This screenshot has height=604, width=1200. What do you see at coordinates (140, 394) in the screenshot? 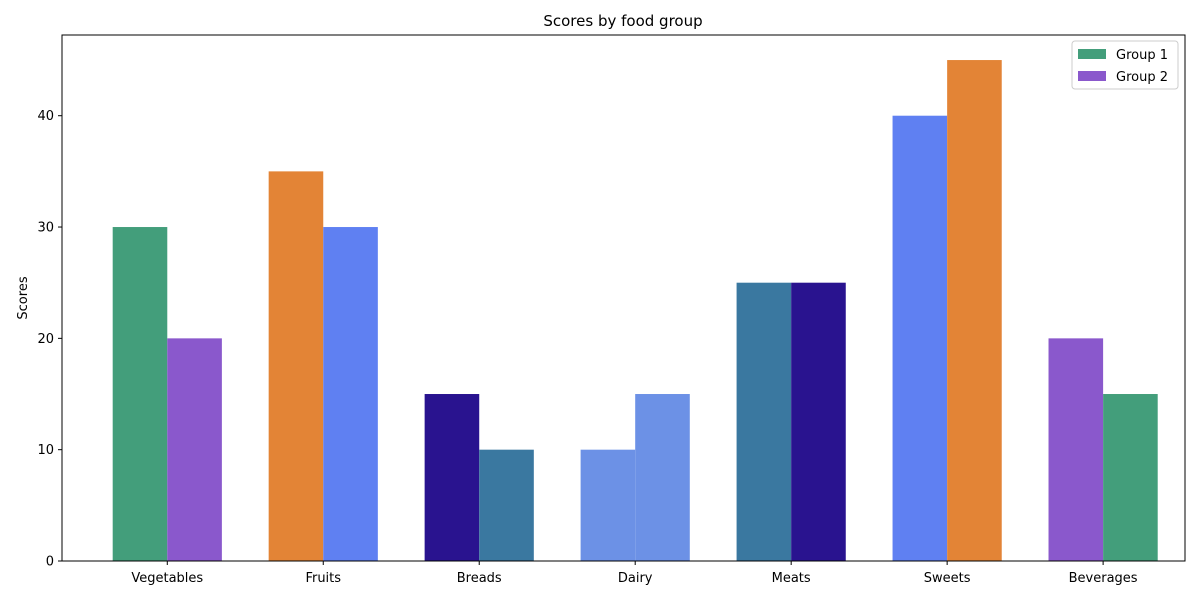
I see `bar-1-vegetables` at bounding box center [140, 394].